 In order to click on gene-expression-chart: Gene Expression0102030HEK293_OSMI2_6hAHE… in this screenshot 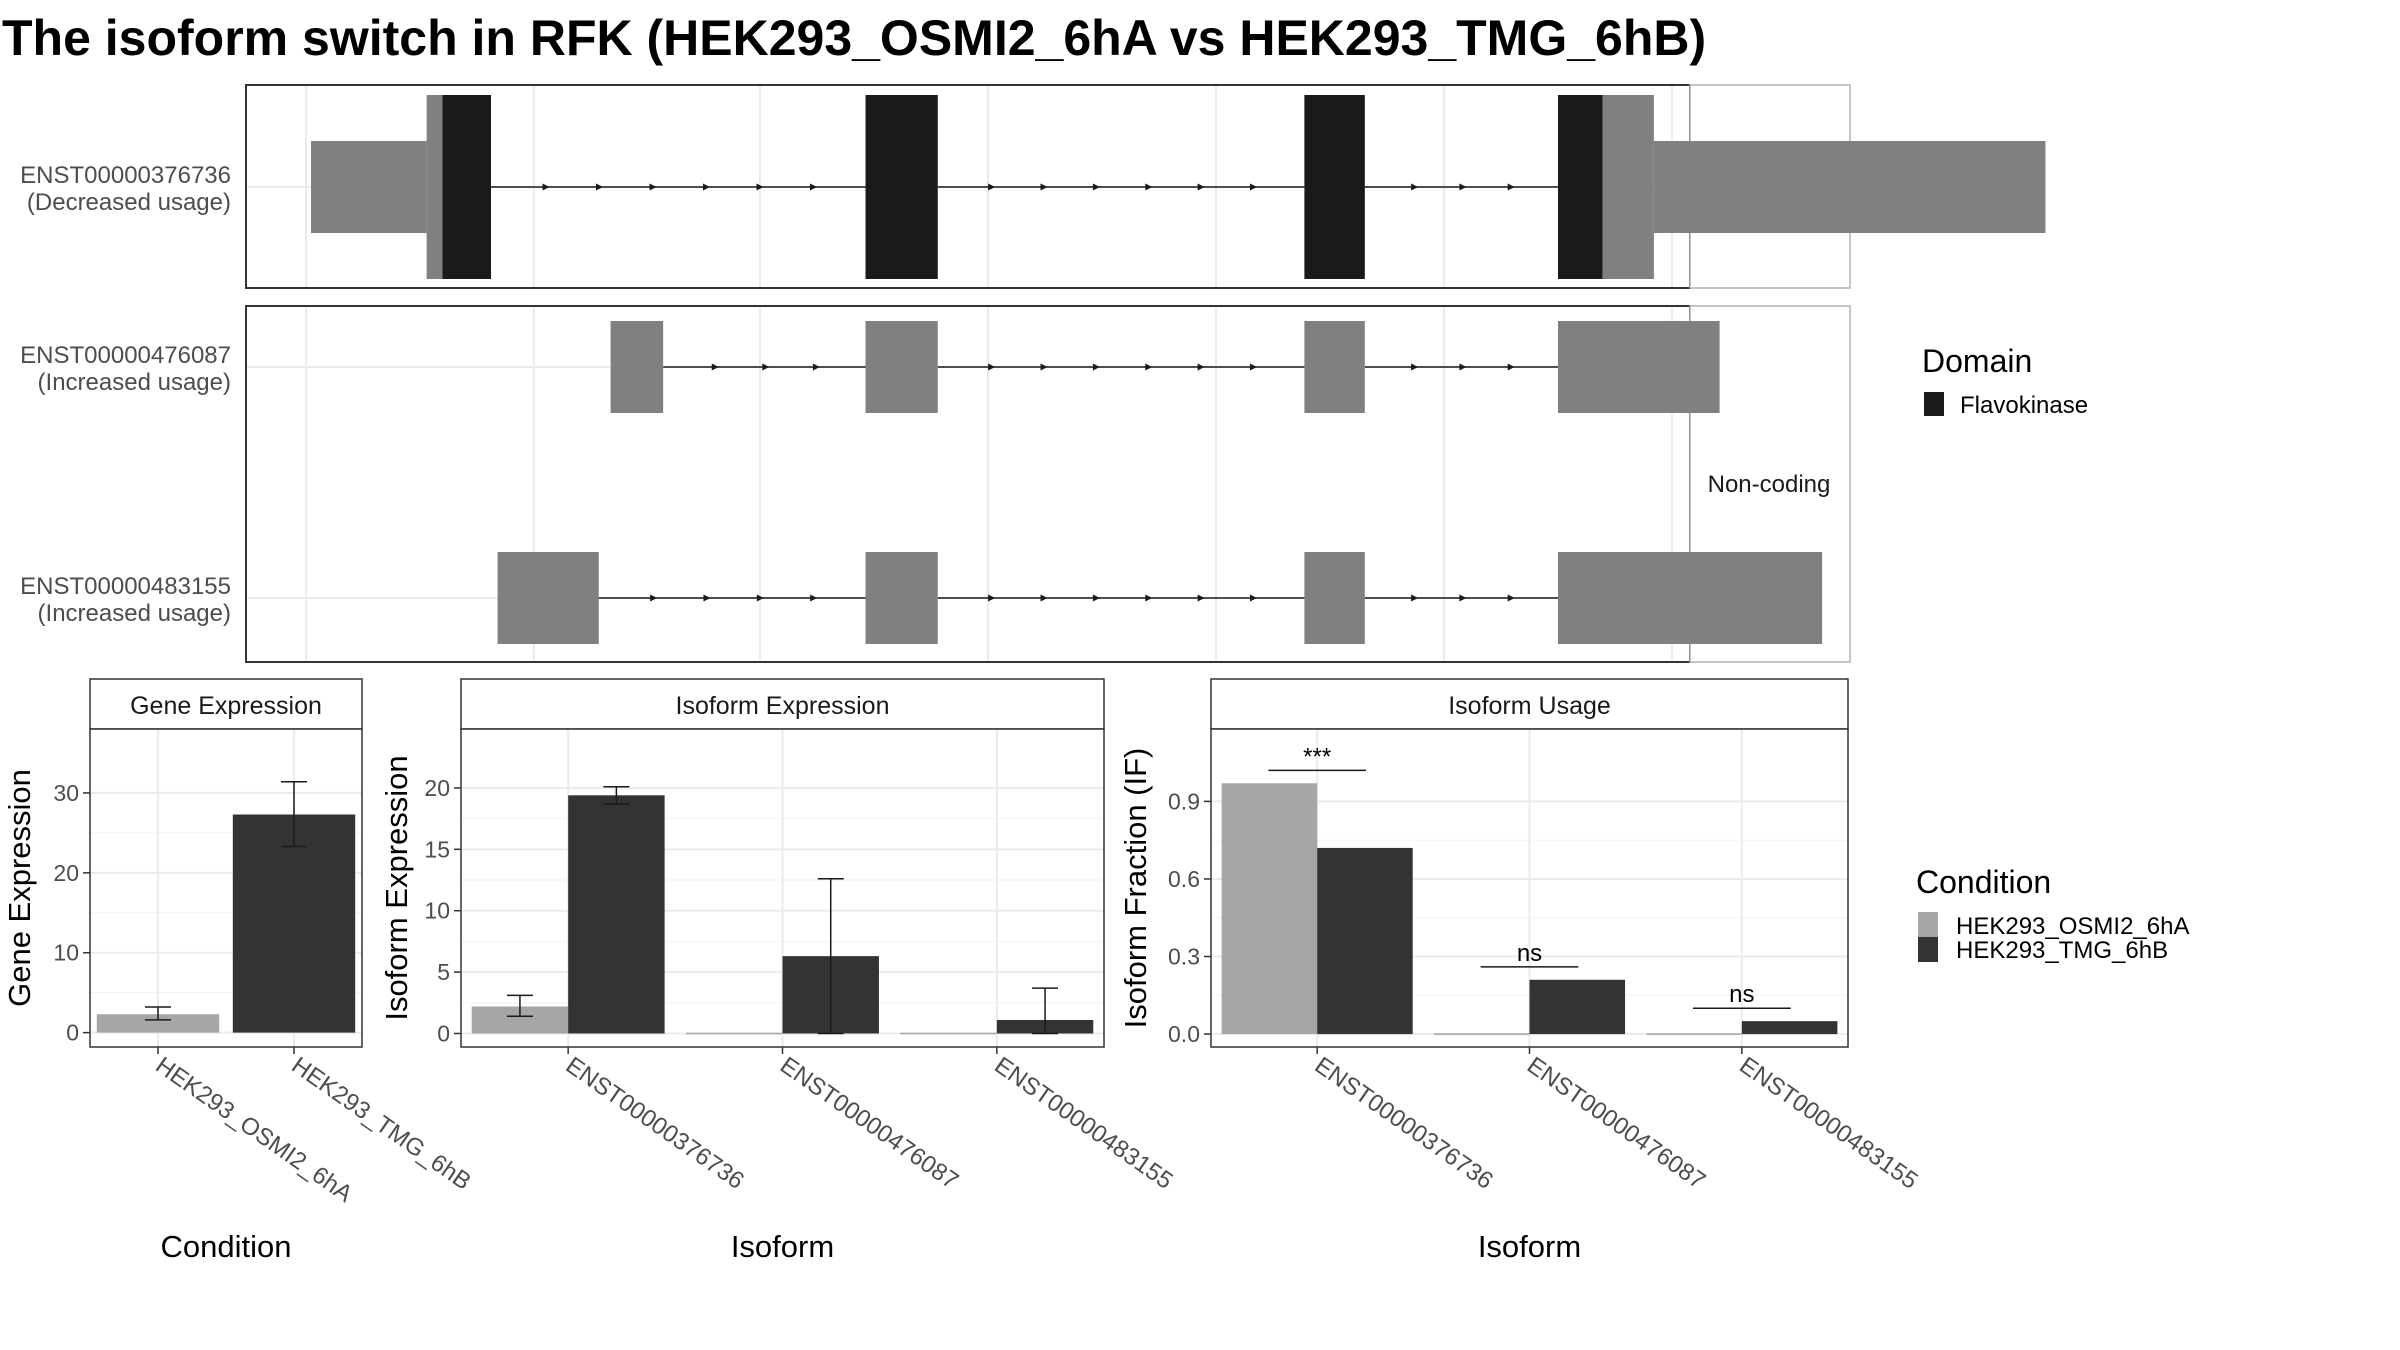, I will do `click(239, 971)`.